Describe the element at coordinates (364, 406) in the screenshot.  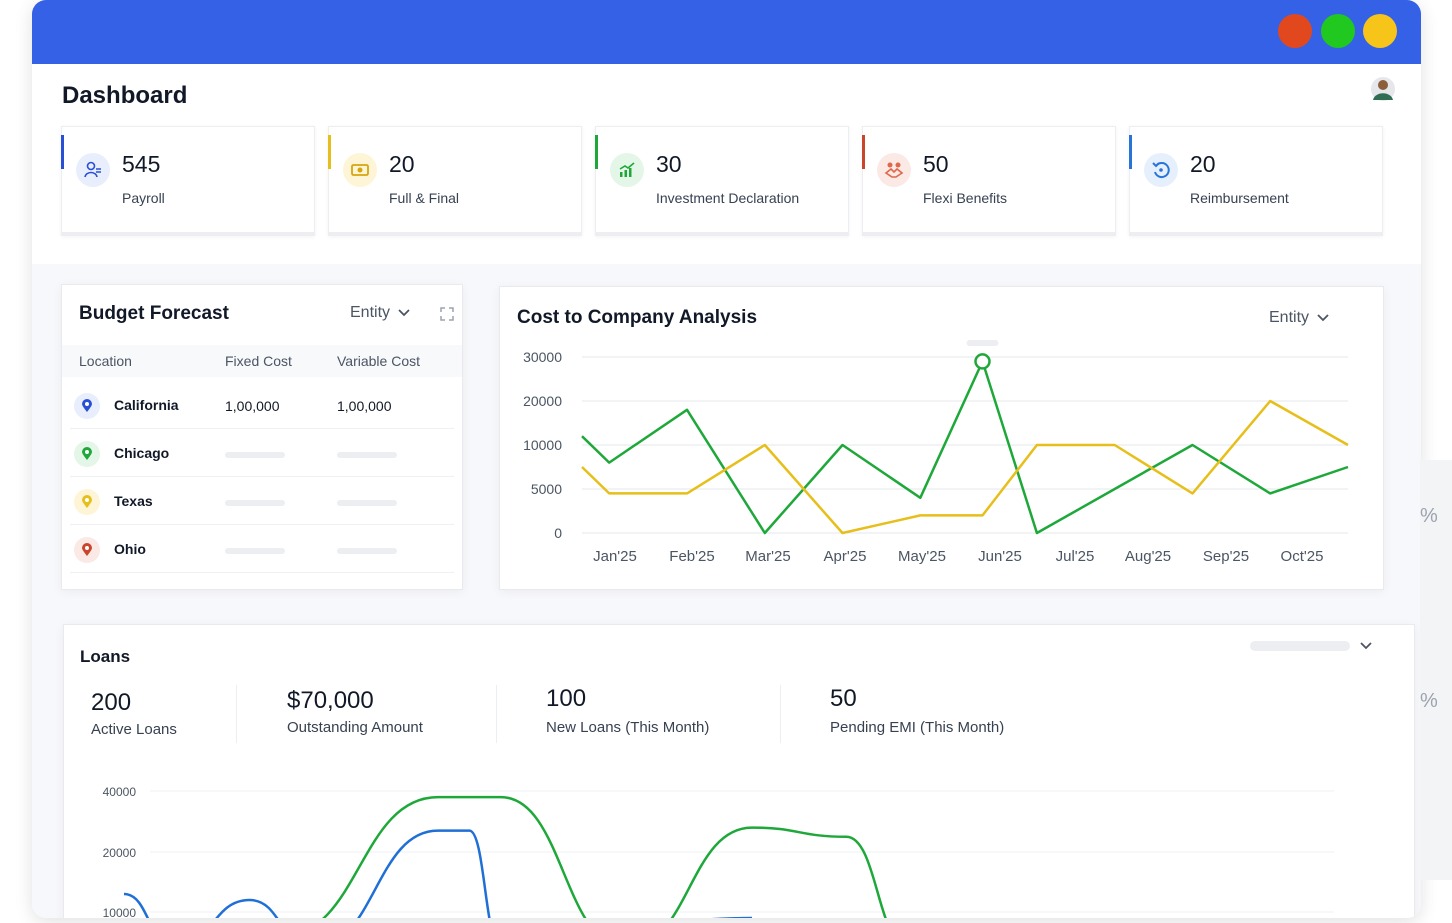
I see `variable-cost: 1,00,000` at that location.